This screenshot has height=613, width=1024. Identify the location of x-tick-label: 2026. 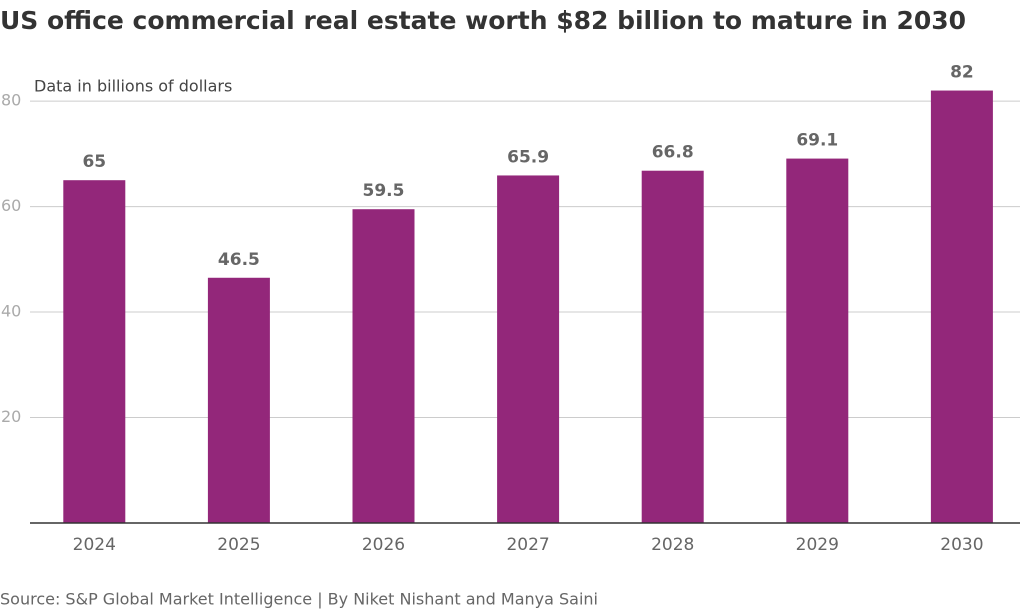
(383, 545).